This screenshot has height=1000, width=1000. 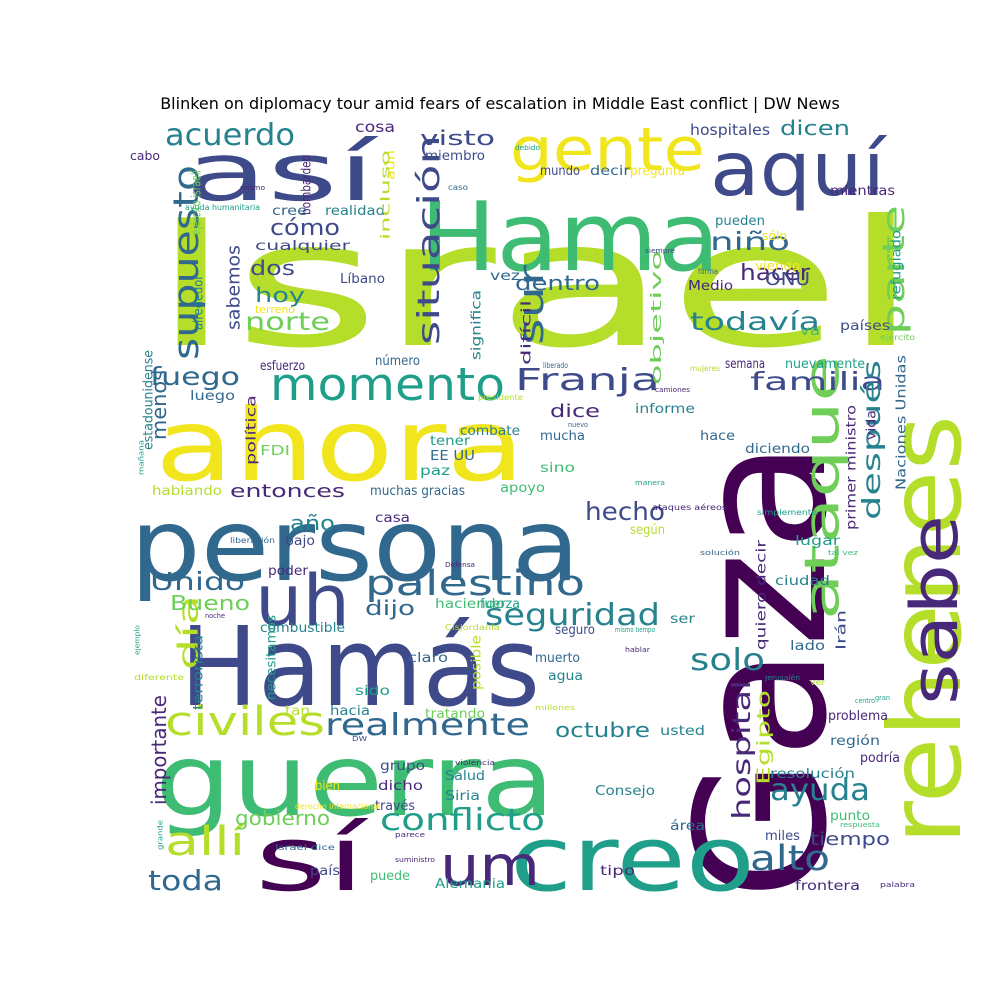 I want to click on word-entonces: entonces, so click(x=287, y=491).